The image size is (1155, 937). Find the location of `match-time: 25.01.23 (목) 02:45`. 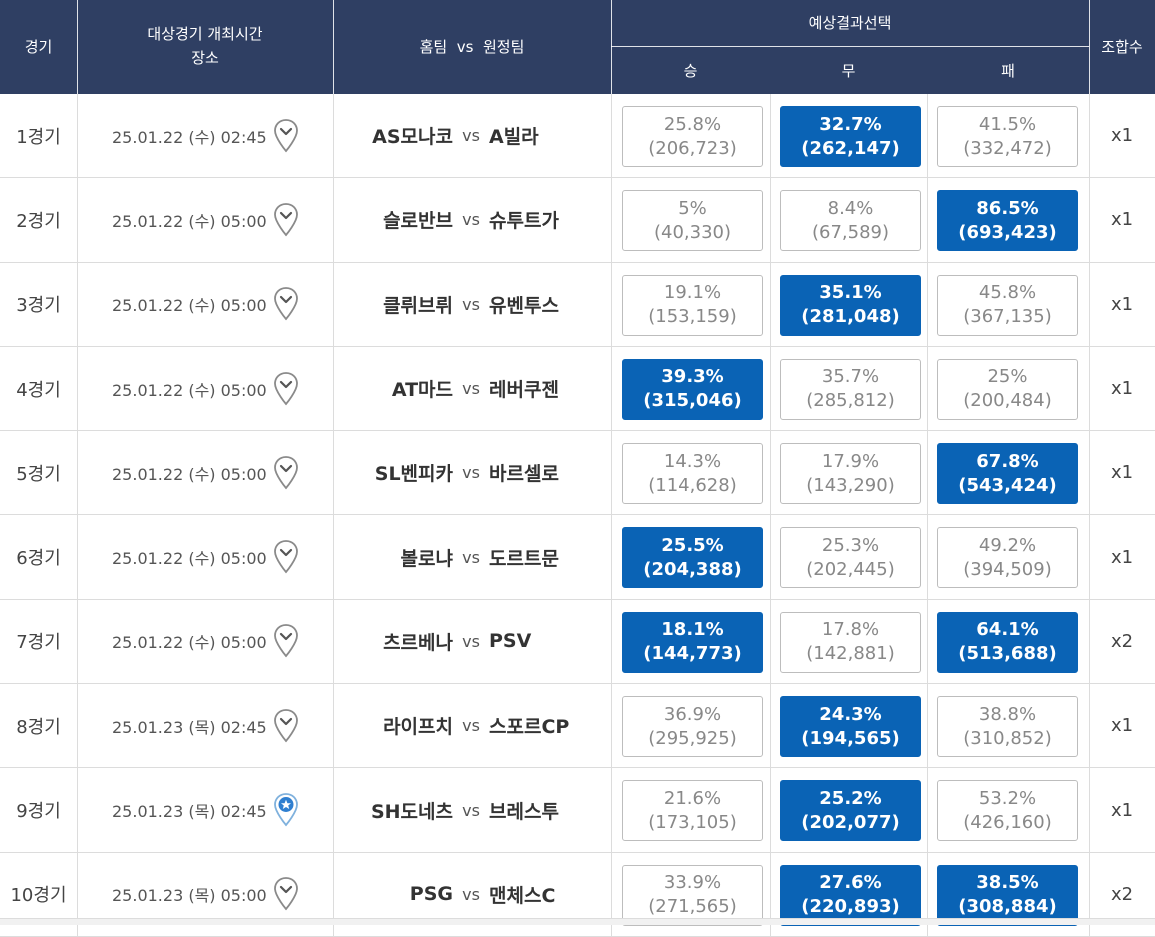

match-time: 25.01.23 (목) 02:45 is located at coordinates (205, 725).